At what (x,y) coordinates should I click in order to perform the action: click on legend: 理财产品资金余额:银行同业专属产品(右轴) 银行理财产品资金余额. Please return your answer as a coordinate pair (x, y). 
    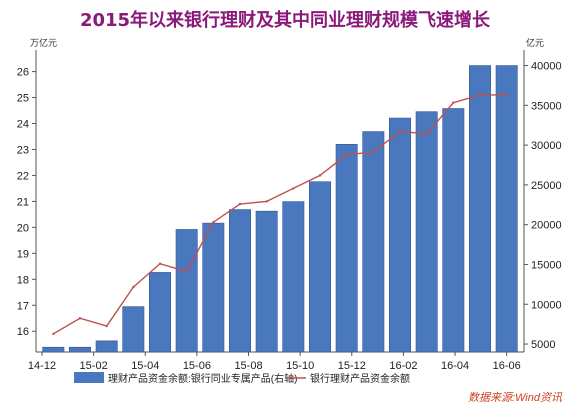
    Looking at the image, I should click on (242, 378).